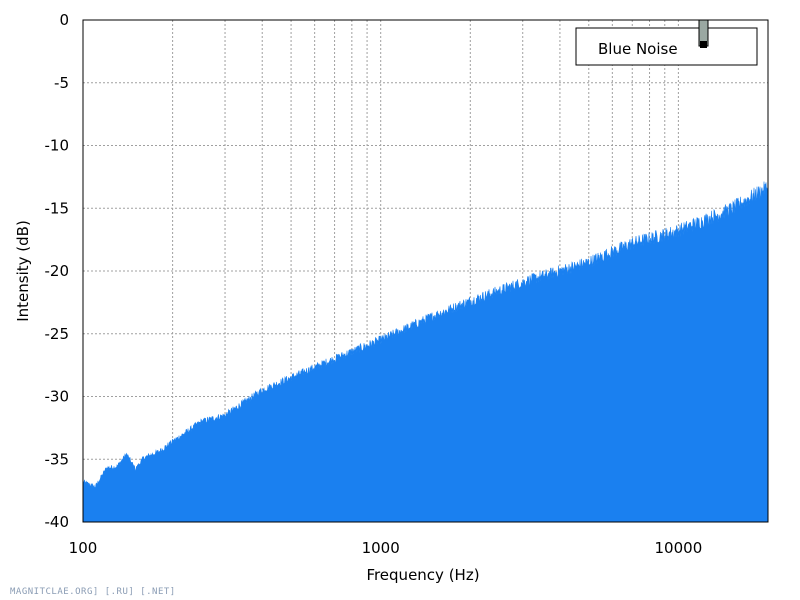  What do you see at coordinates (57, 208) in the screenshot?
I see `y-tick-label: -15` at bounding box center [57, 208].